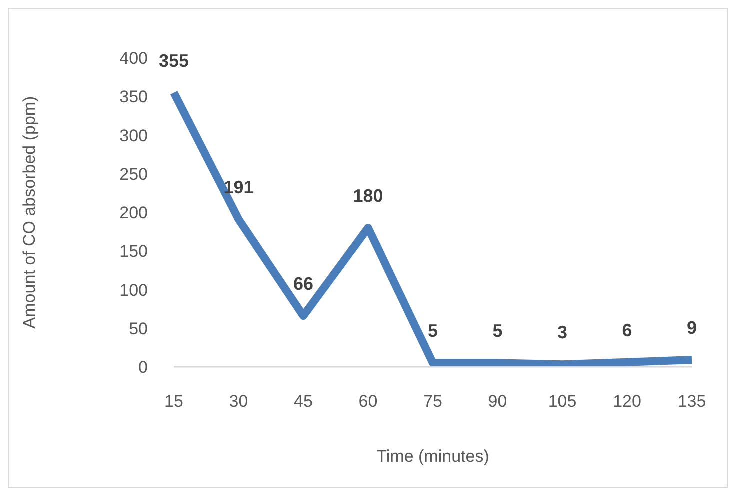 This screenshot has height=495, width=737. What do you see at coordinates (134, 252) in the screenshot?
I see `y-tick-label: 150` at bounding box center [134, 252].